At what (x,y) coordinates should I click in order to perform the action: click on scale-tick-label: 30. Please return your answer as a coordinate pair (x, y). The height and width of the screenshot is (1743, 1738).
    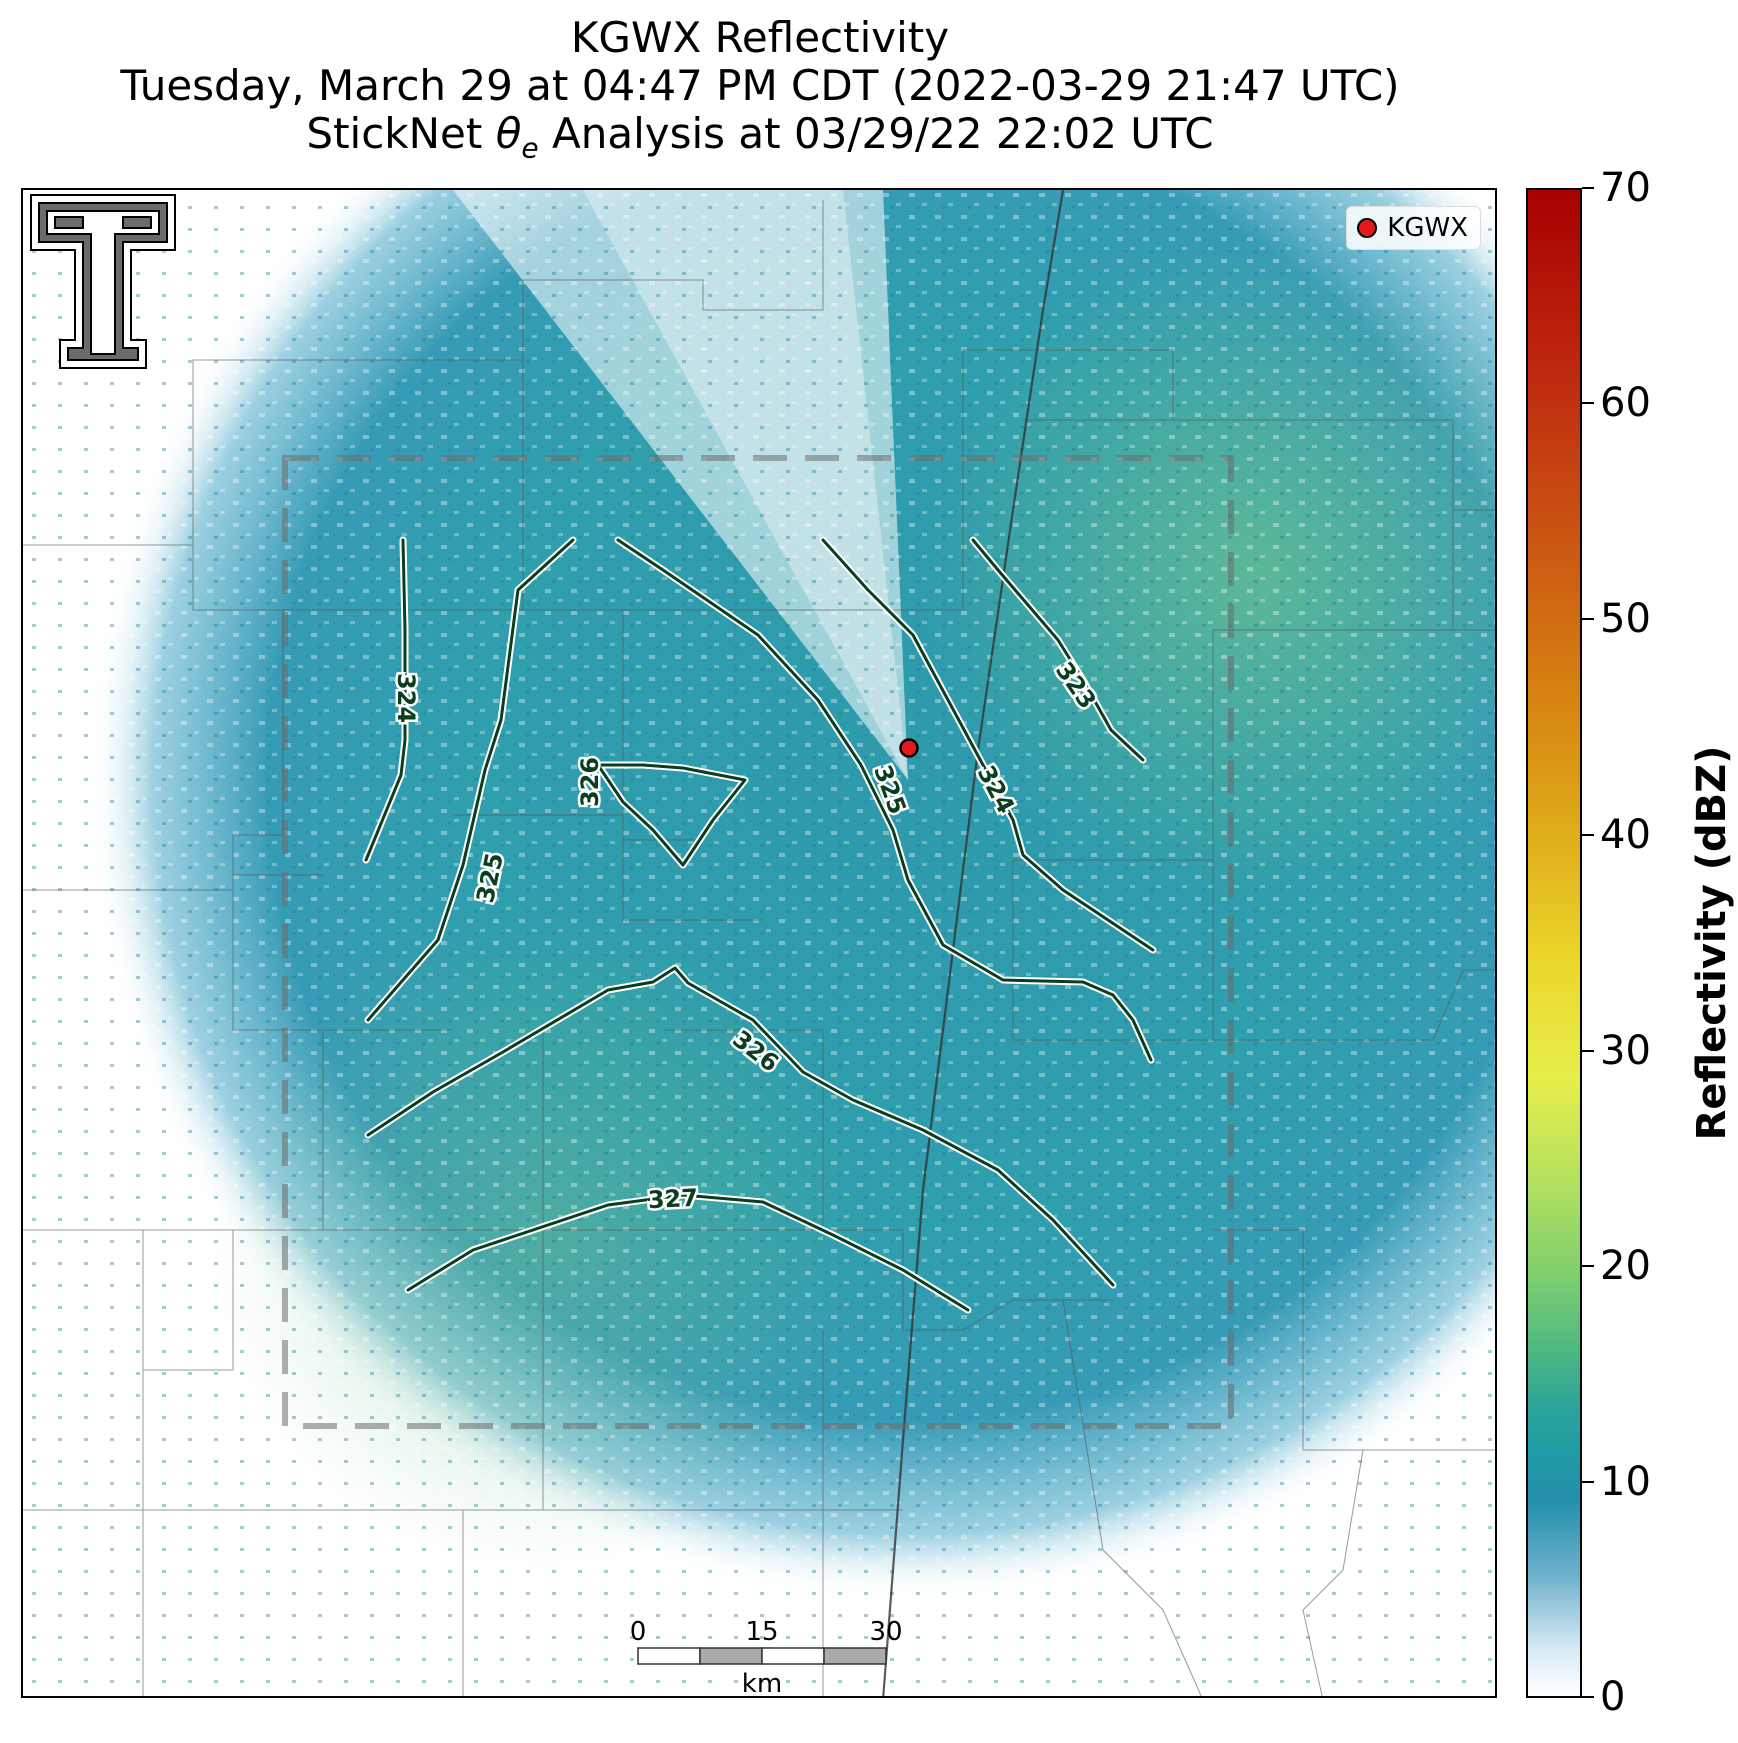
    Looking at the image, I should click on (885, 1632).